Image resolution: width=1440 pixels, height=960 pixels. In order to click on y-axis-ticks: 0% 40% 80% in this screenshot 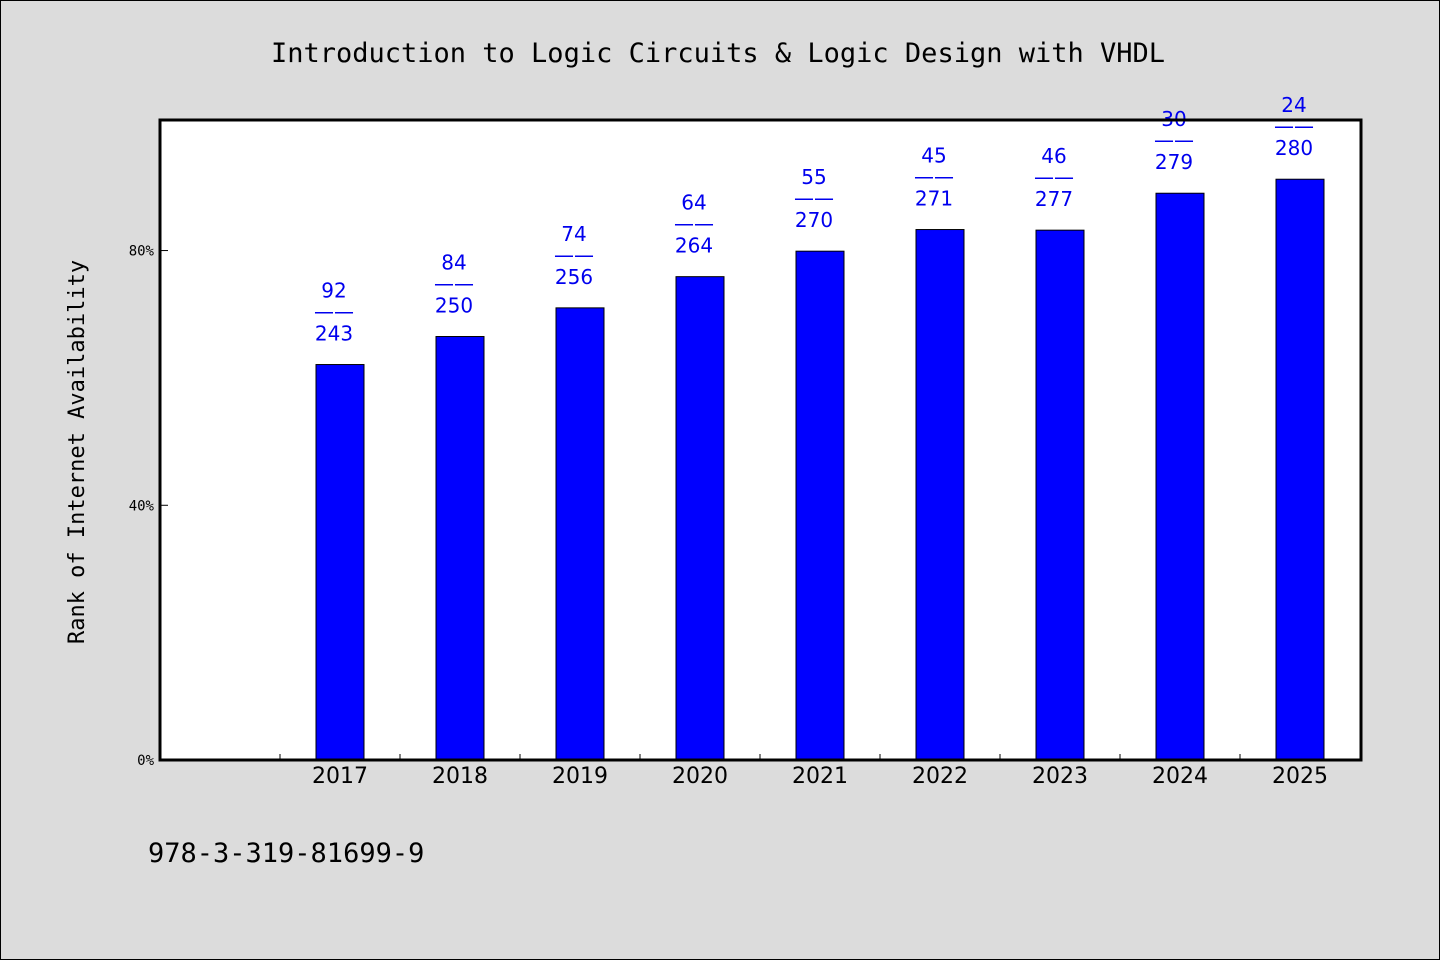, I will do `click(148, 506)`.